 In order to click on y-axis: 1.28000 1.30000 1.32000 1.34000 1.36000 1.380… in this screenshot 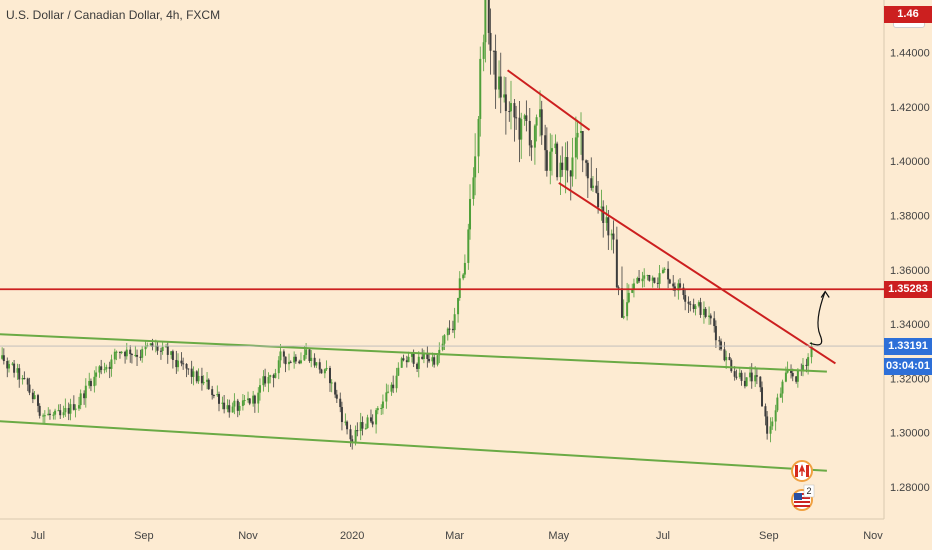, I will do `click(910, 271)`.